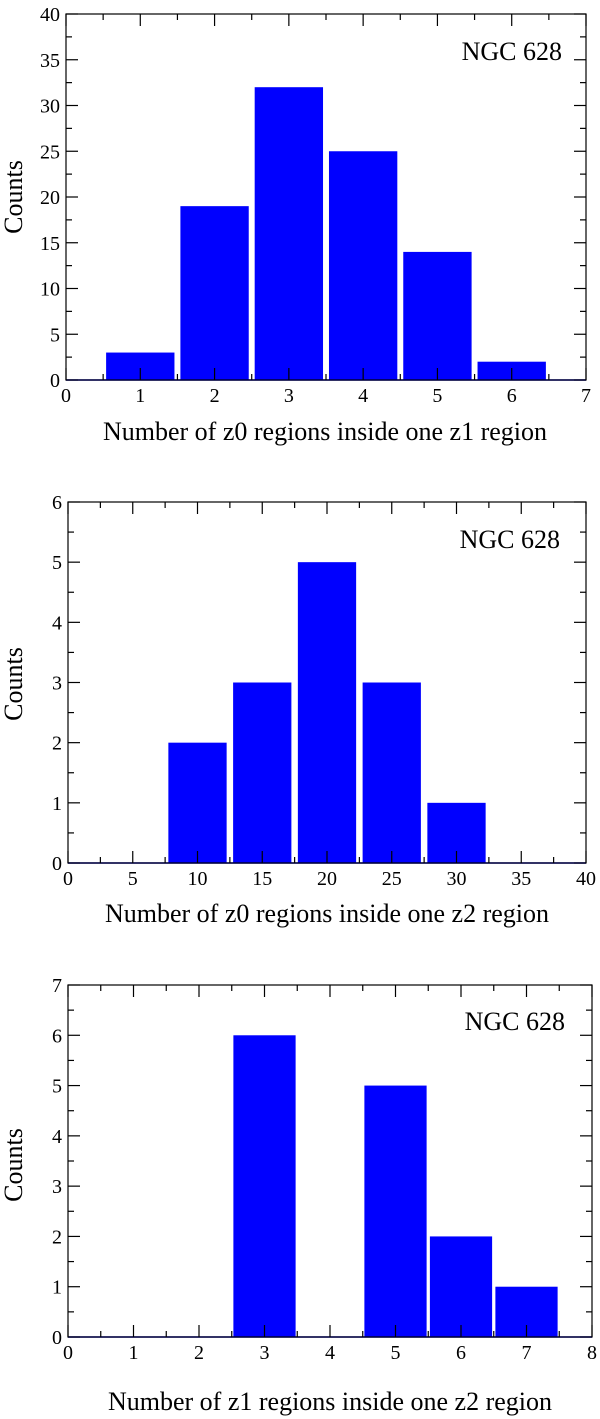 This screenshot has height=1419, width=600. What do you see at coordinates (457, 879) in the screenshot?
I see `x-tick-label: 30` at bounding box center [457, 879].